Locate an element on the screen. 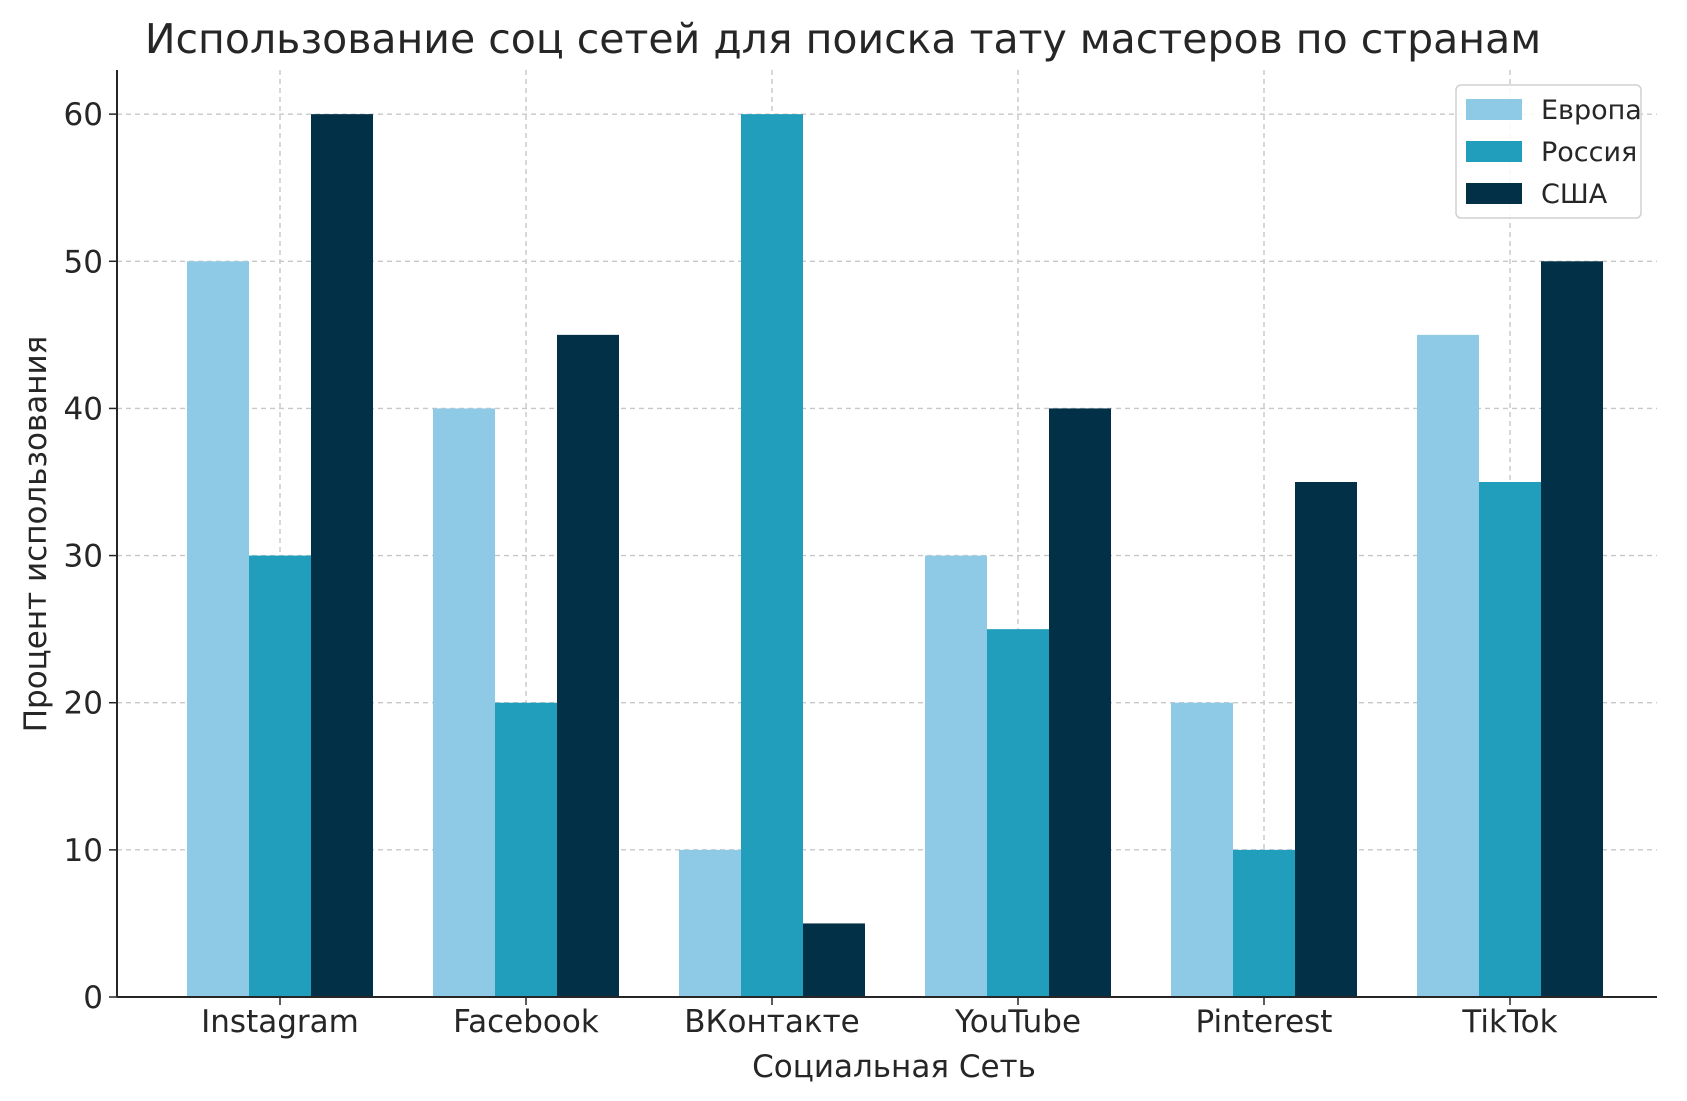 Image resolution: width=1687 pixels, height=1101 pixels. bar-Россия-ВКонтакте is located at coordinates (772, 555).